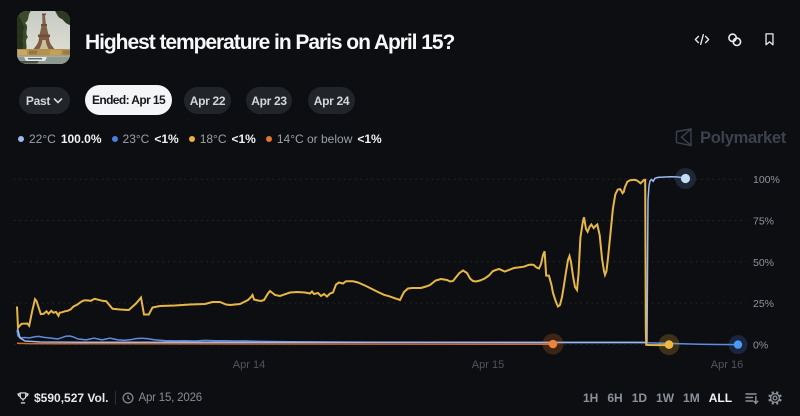  Describe the element at coordinates (763, 304) in the screenshot. I see `svg-text: 25%` at that location.